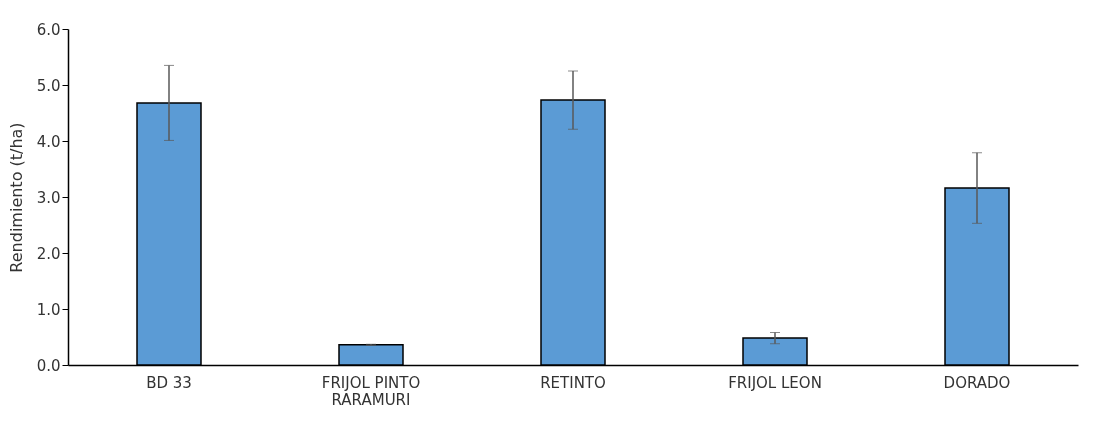 The width and height of the screenshot is (1106, 428). I want to click on y-tick-label: 1.0, so click(48, 309).